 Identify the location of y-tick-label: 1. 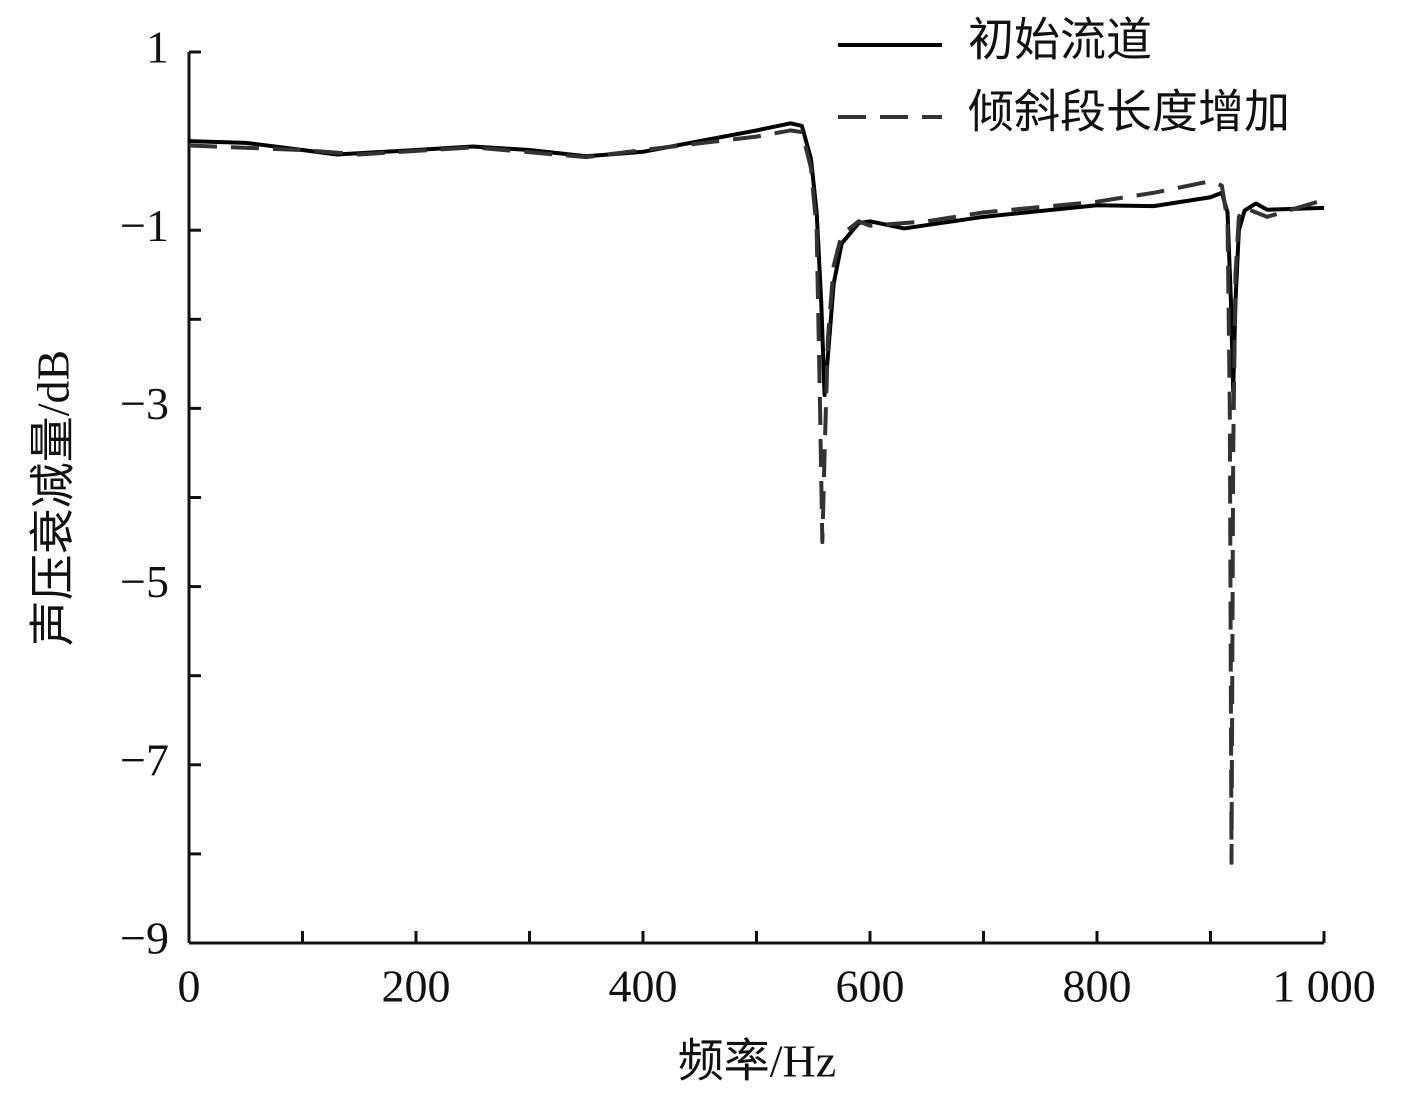
(157, 47).